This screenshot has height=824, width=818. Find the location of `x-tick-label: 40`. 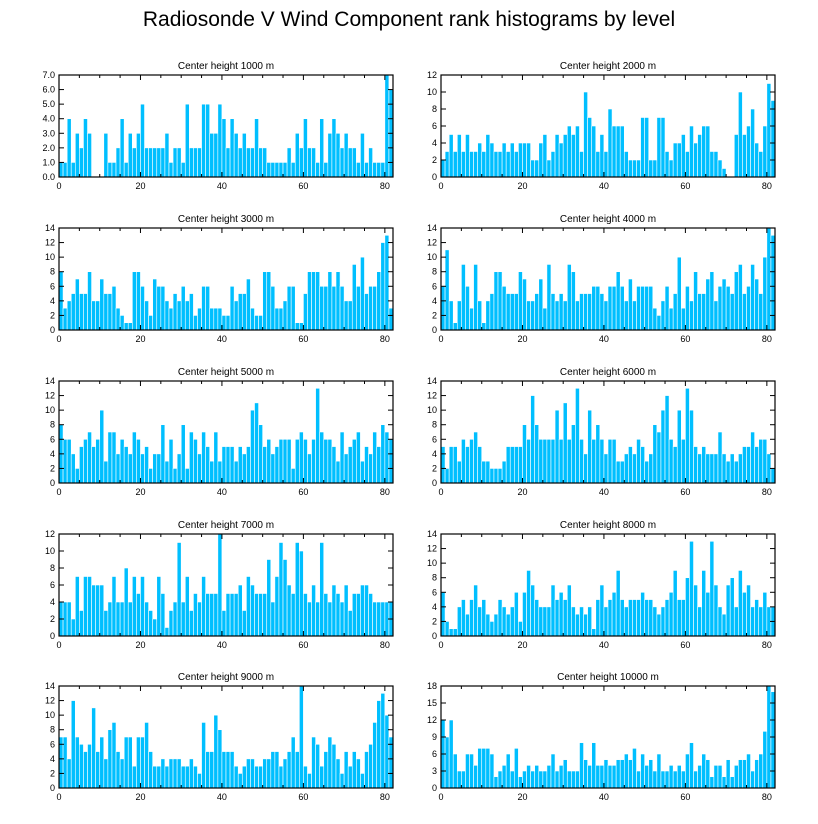

x-tick-label: 40 is located at coordinates (222, 645).